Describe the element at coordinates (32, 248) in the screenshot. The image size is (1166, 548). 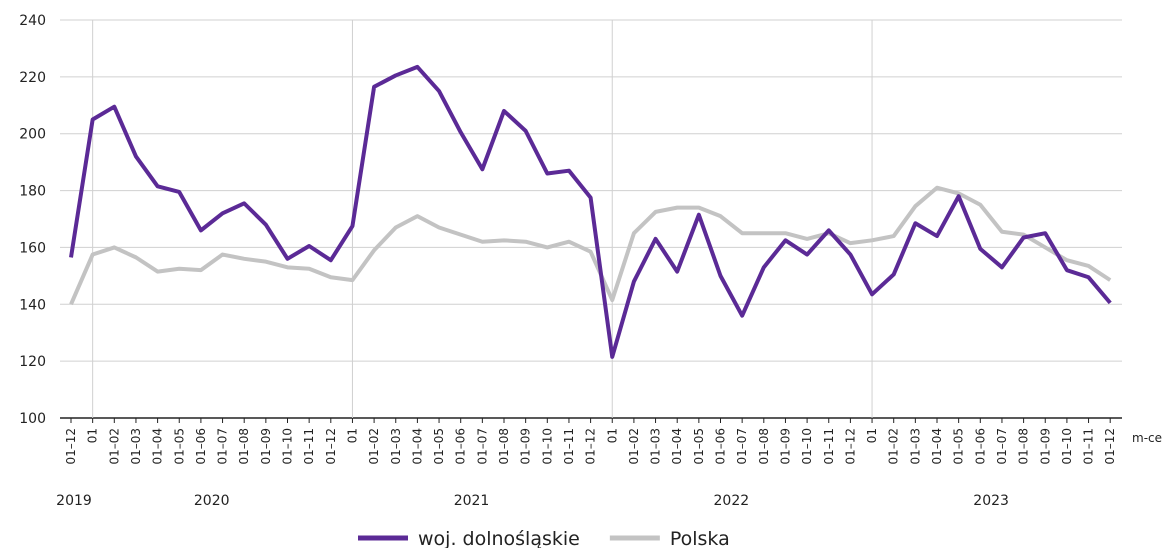
I see `y-tick-label: 160` at that location.